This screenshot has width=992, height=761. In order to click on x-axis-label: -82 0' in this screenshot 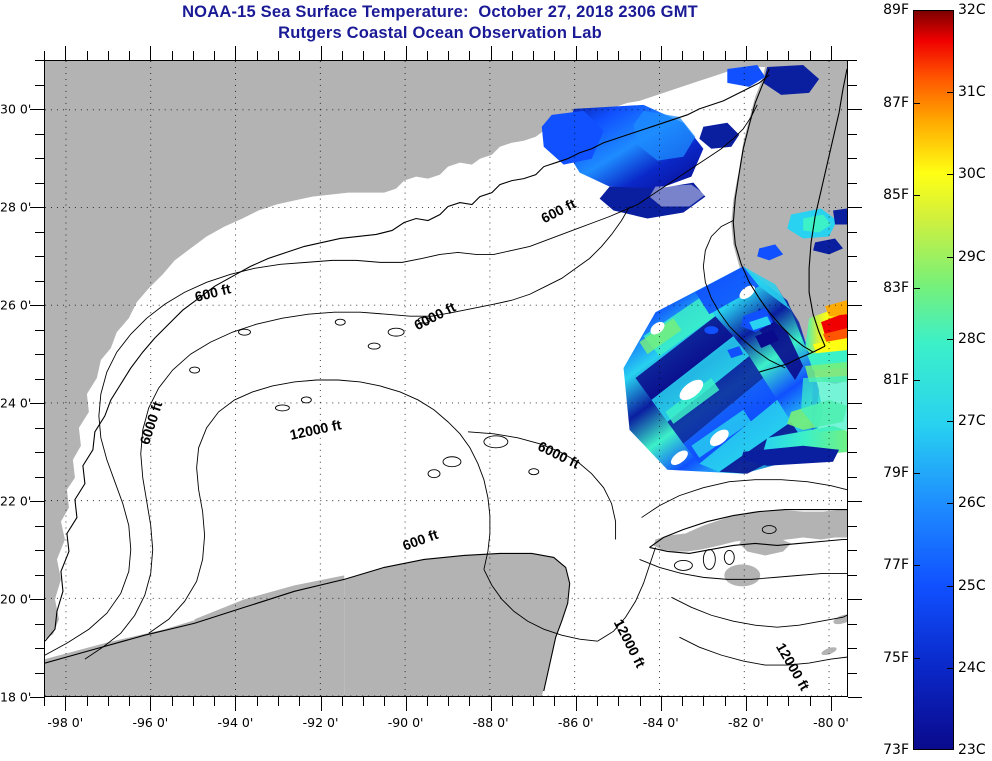, I will do `click(746, 722)`.